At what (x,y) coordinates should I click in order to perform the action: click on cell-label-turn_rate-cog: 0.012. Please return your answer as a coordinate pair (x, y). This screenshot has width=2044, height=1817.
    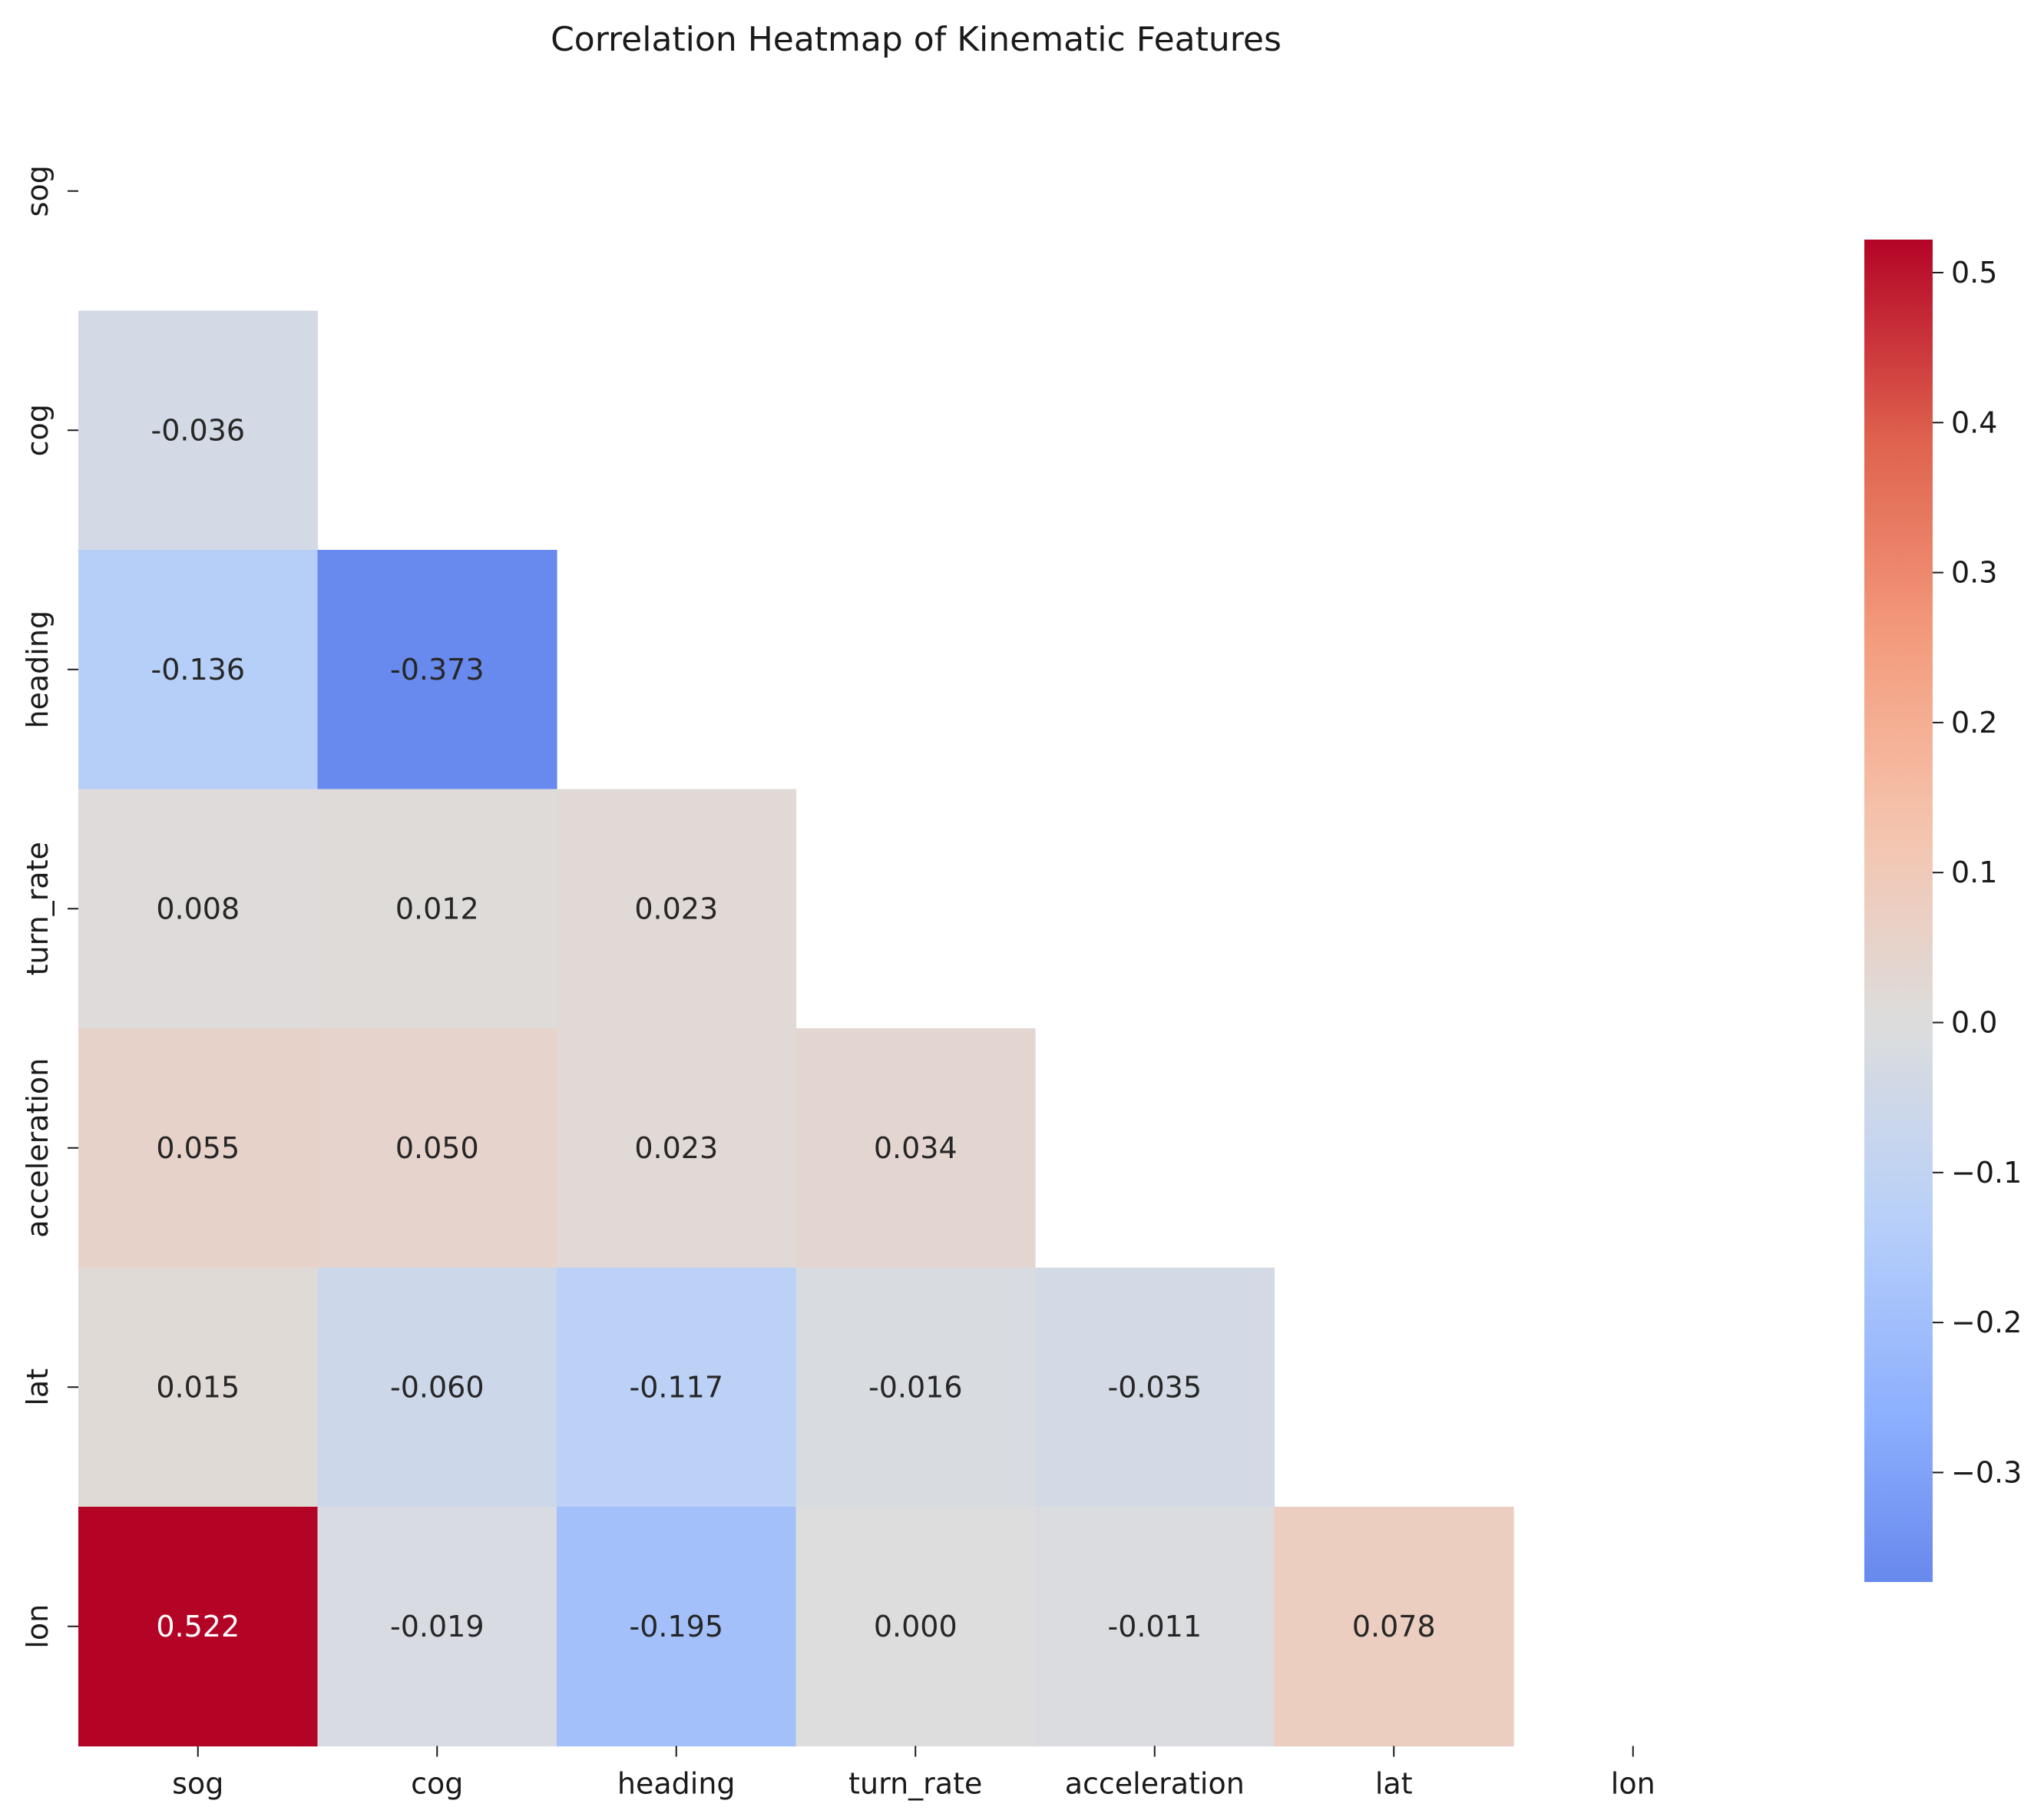
    Looking at the image, I should click on (437, 908).